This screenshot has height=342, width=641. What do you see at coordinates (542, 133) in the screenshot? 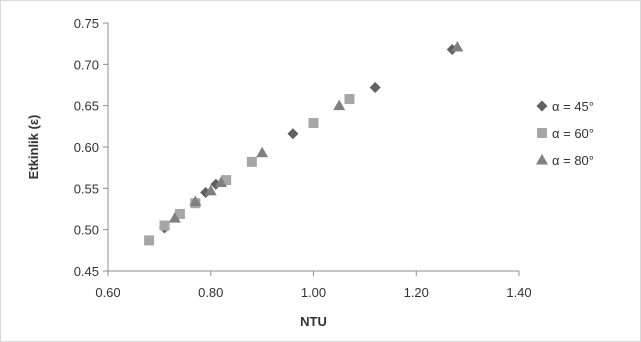
I see `legend-square-icon` at bounding box center [542, 133].